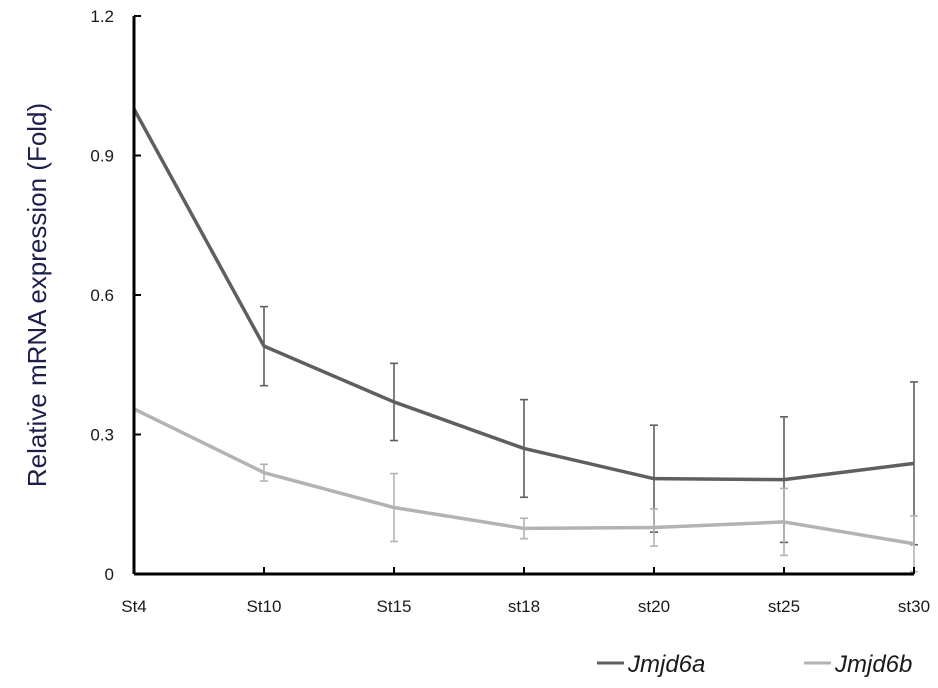 The height and width of the screenshot is (688, 938). Describe the element at coordinates (102, 295) in the screenshot. I see `y-tick-label: 0.6` at that location.